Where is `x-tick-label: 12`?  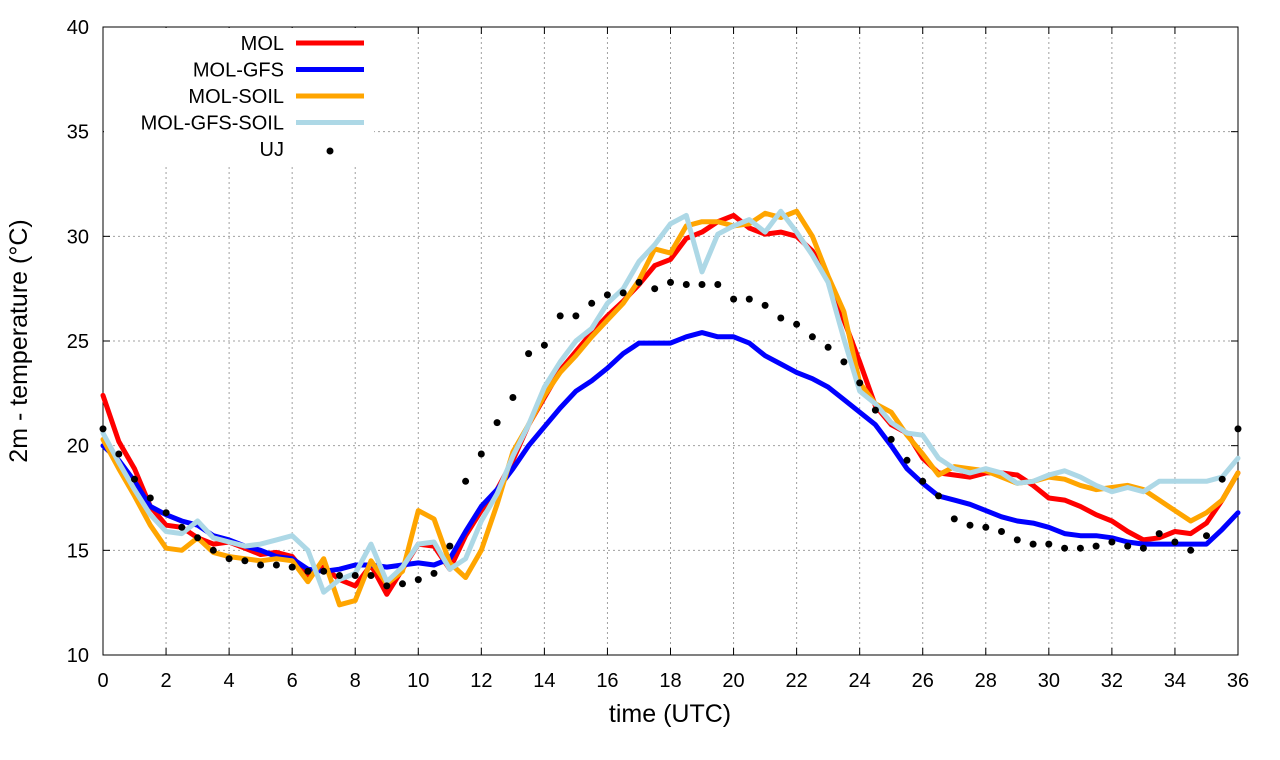 x-tick-label: 12 is located at coordinates (481, 681).